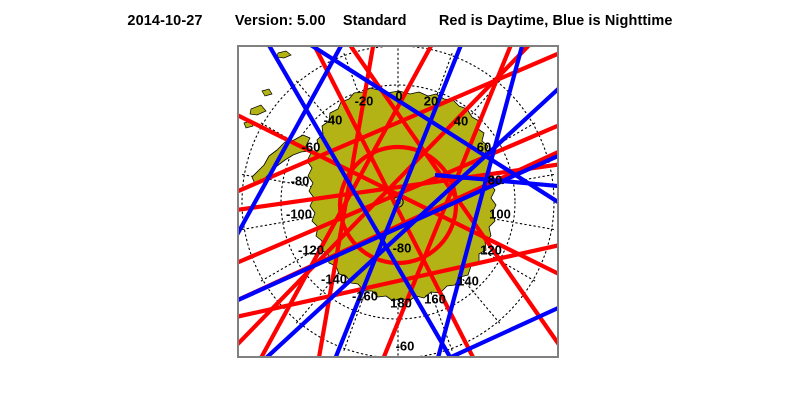 Image resolution: width=800 pixels, height=400 pixels. Describe the element at coordinates (280, 21) in the screenshot. I see `title-version: Version: 5.00` at that location.